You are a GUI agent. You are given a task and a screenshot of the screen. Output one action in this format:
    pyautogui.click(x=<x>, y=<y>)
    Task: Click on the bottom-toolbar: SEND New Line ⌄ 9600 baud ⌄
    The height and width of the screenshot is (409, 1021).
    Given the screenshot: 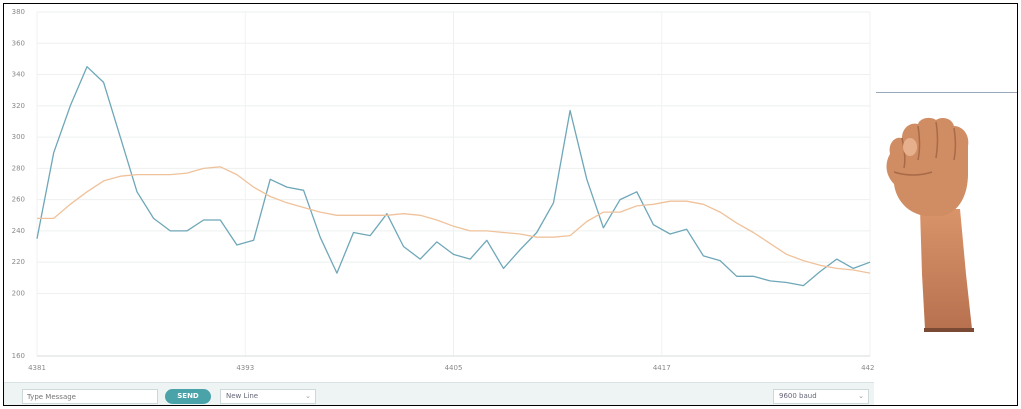 What is the action you would take?
    pyautogui.click(x=439, y=393)
    